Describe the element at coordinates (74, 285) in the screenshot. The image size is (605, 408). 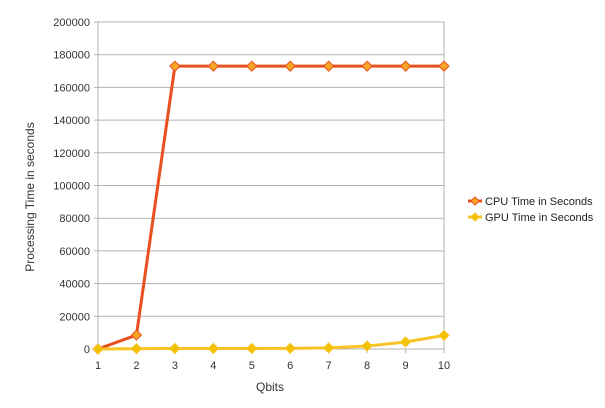
I see `y-tick-label: 40000` at that location.